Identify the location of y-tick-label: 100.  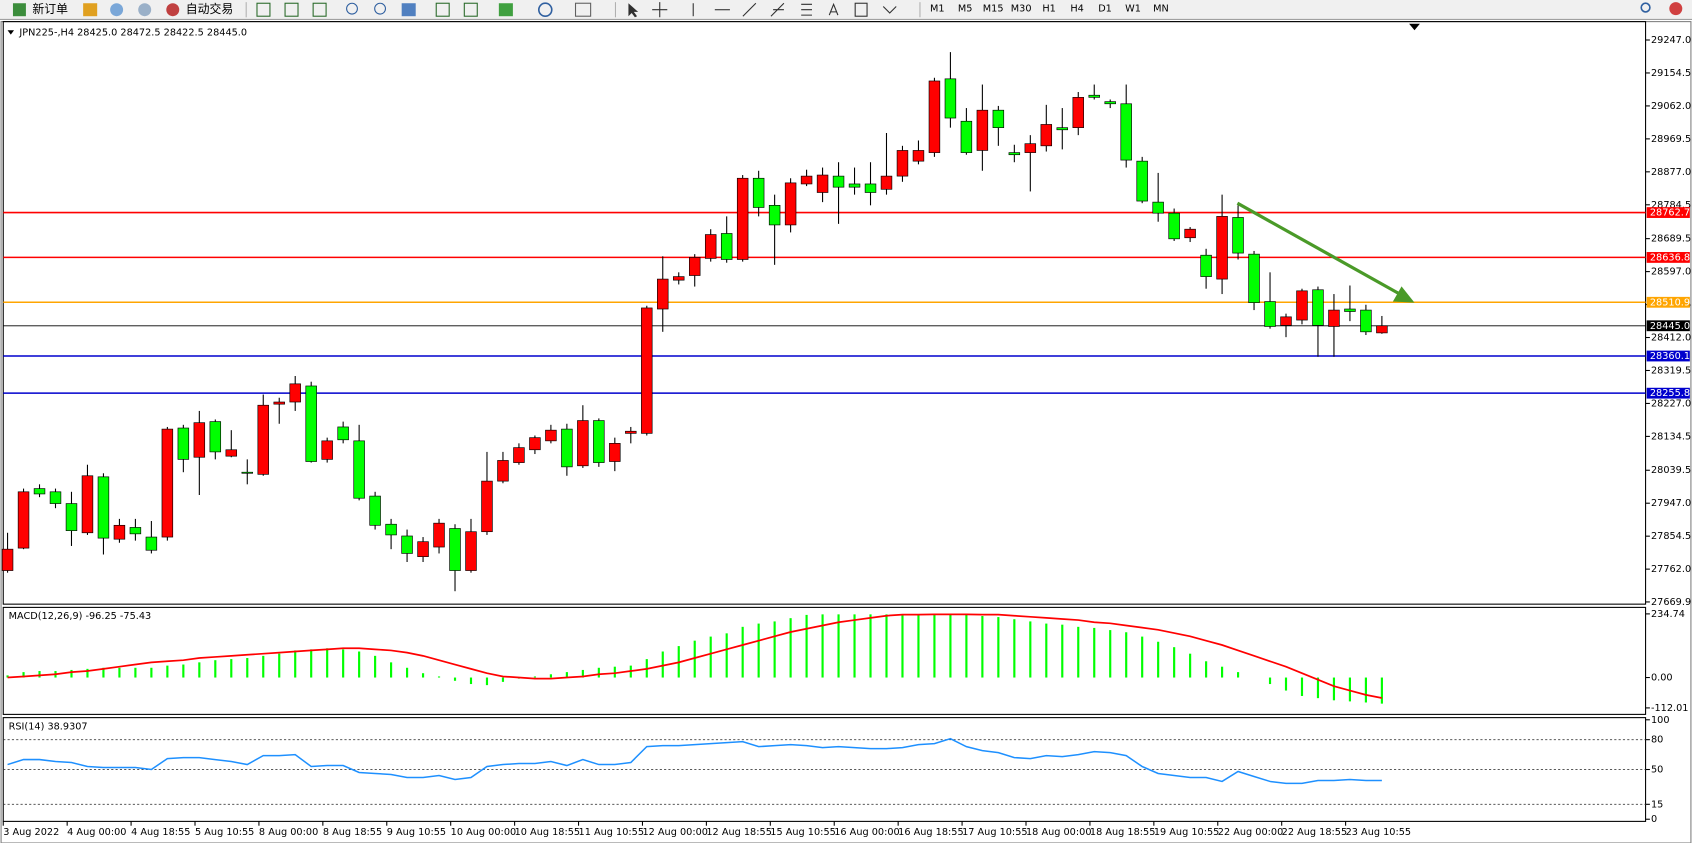
(1660, 720).